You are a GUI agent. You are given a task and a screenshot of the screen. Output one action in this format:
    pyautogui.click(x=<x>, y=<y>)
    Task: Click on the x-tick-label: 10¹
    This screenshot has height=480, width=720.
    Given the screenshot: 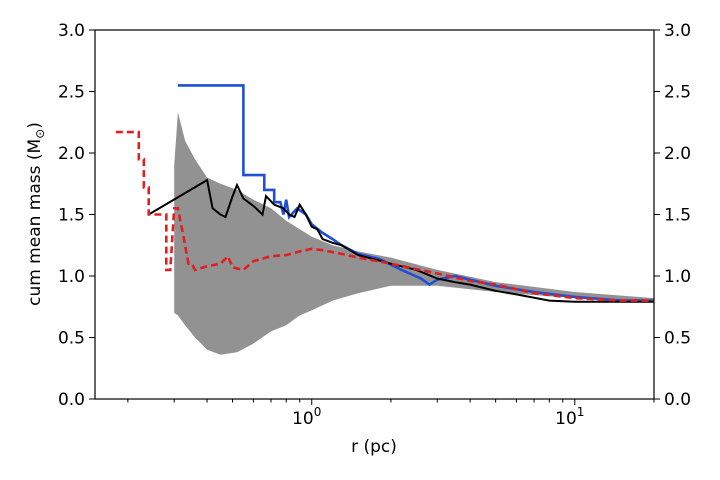 What is the action you would take?
    pyautogui.click(x=569, y=417)
    